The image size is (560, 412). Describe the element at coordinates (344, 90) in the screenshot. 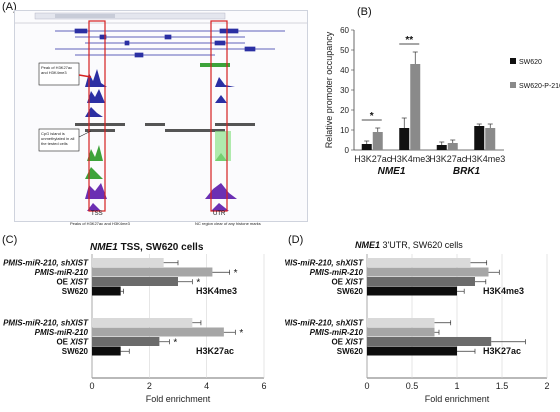

I see `y-tick-label: 30` at that location.